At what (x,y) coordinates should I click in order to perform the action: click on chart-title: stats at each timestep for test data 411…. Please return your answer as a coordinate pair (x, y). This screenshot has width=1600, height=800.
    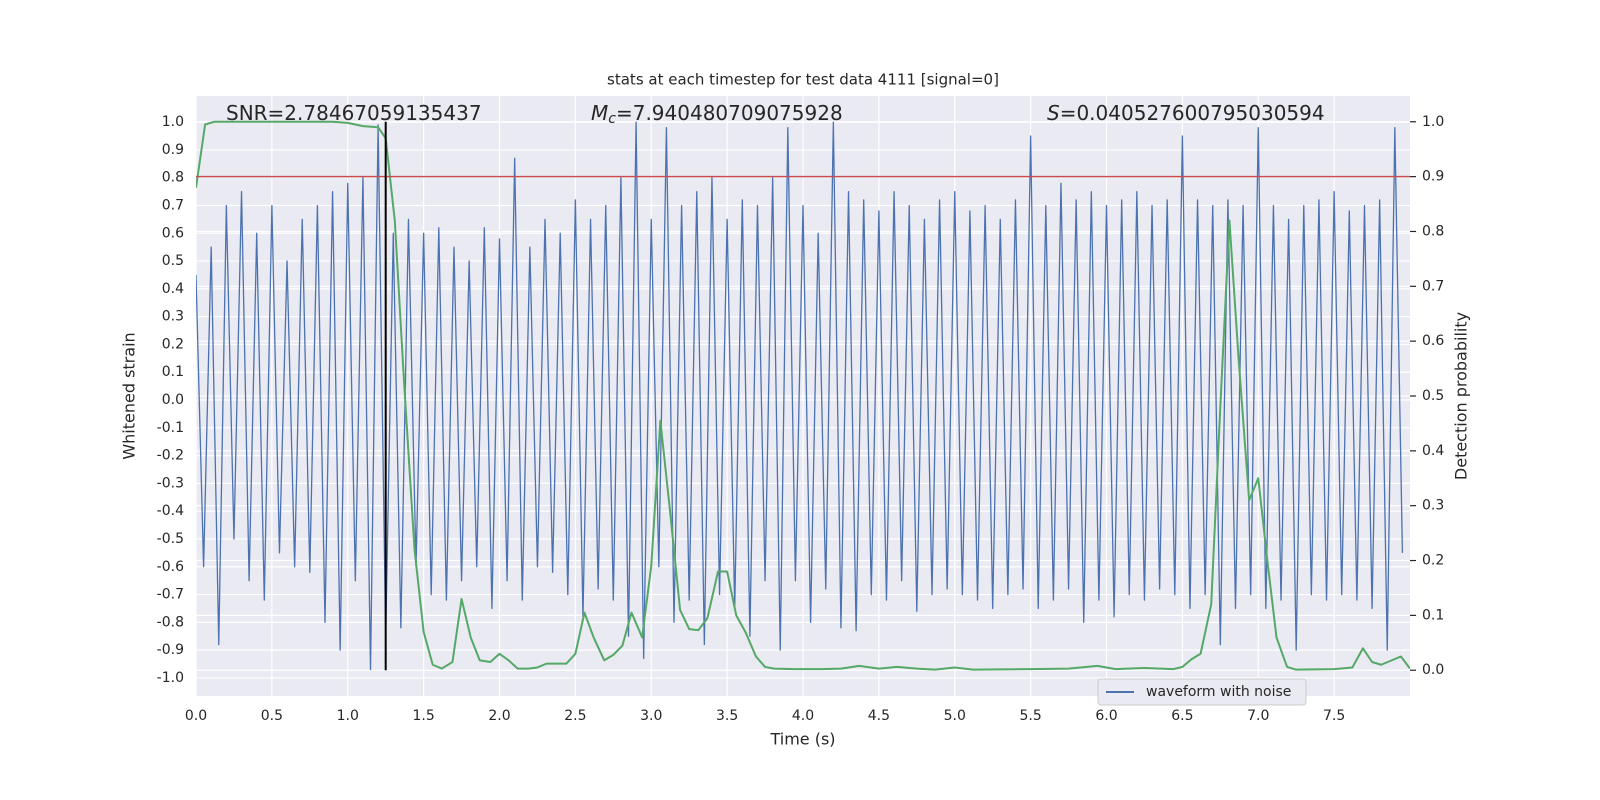
    Looking at the image, I should click on (803, 80).